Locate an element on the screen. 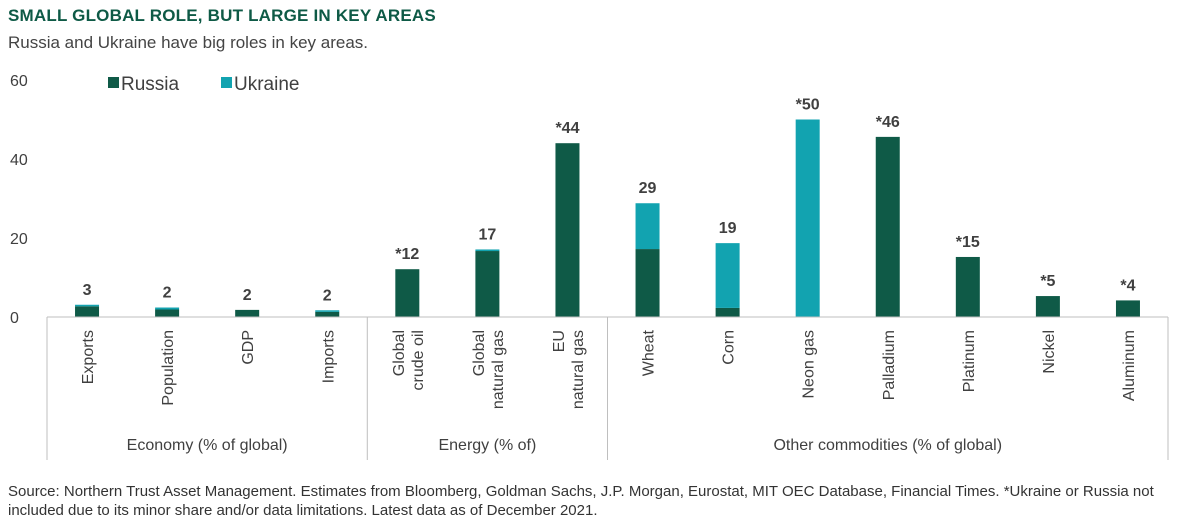 This screenshot has height=529, width=1201. category-label: Nickel is located at coordinates (1049, 352).